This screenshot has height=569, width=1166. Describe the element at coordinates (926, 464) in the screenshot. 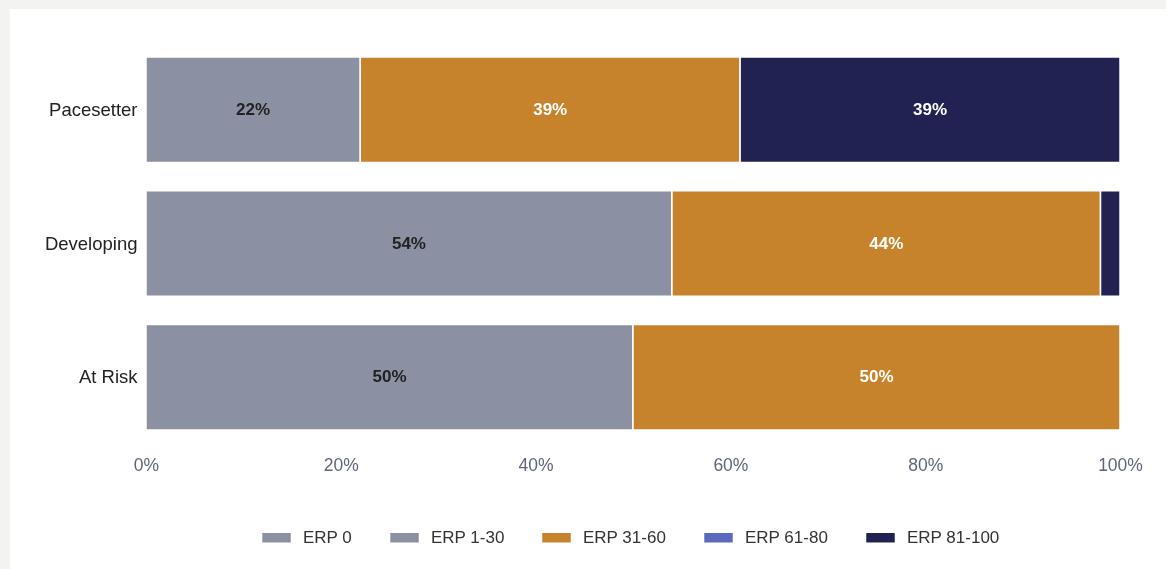

I see `x-tick-label: 80%` at that location.